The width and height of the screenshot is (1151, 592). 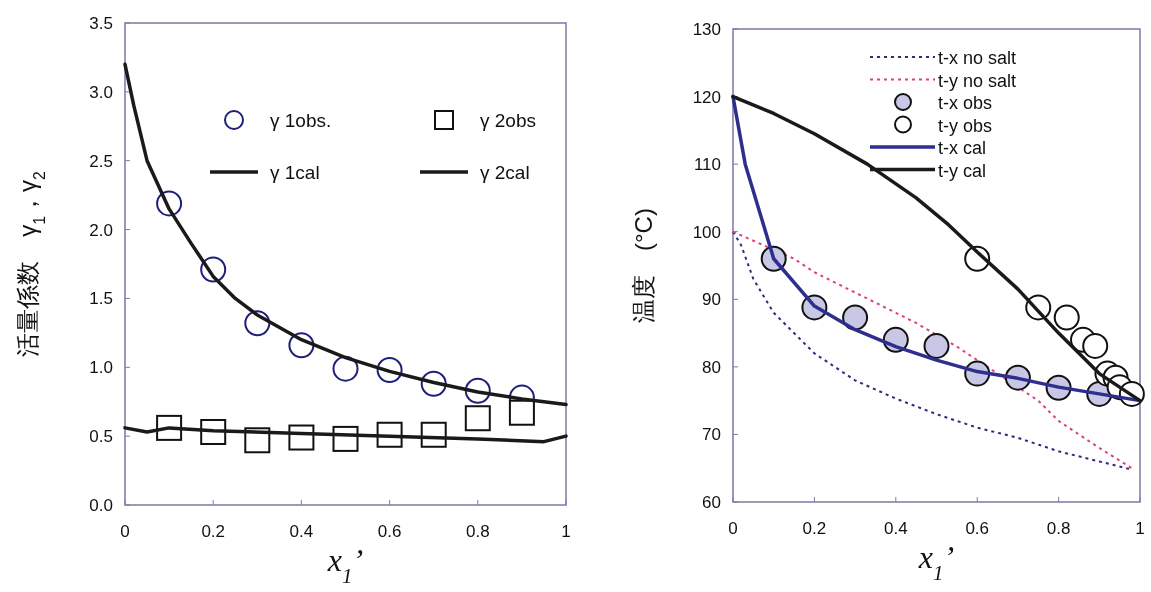 I want to click on y-tick-label: 90, so click(x=711, y=300).